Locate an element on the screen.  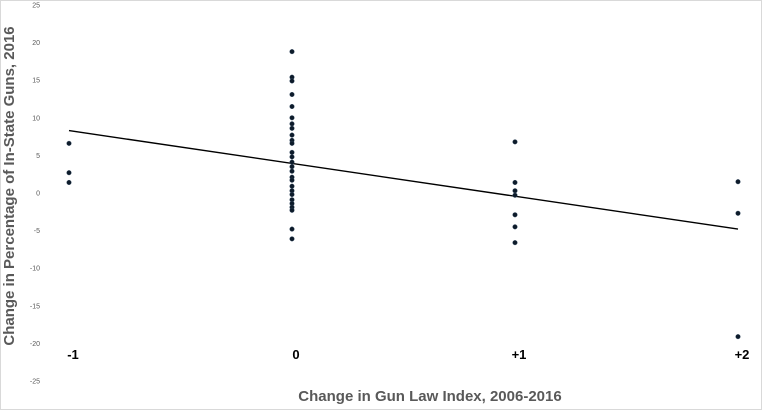
y-tick-label: 10 is located at coordinates (36, 118).